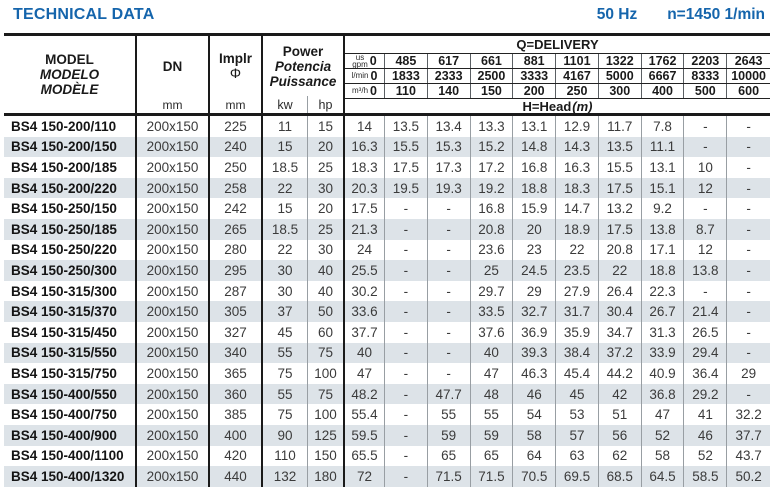 The height and width of the screenshot is (500, 781). I want to click on head-value-cell: 65, so click(449, 456).